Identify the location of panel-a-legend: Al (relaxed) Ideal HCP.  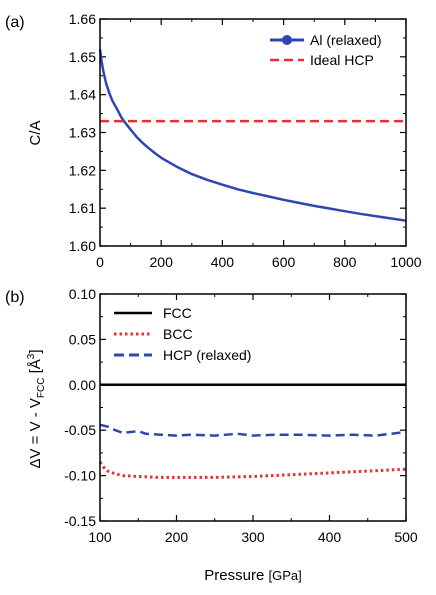
(326, 50).